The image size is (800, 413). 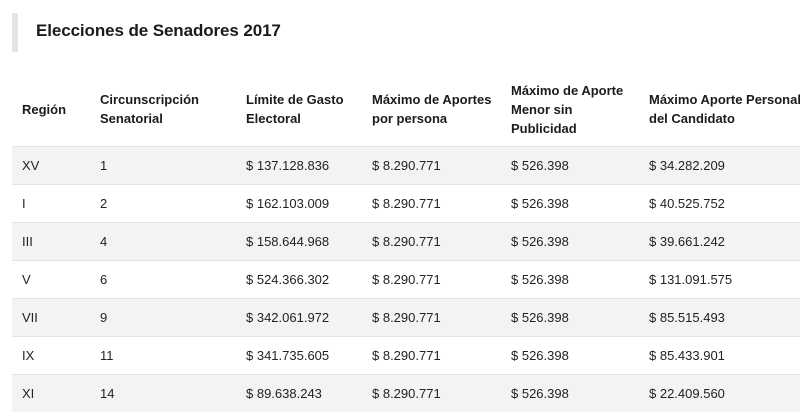 I want to click on cell-region: III, so click(x=51, y=241).